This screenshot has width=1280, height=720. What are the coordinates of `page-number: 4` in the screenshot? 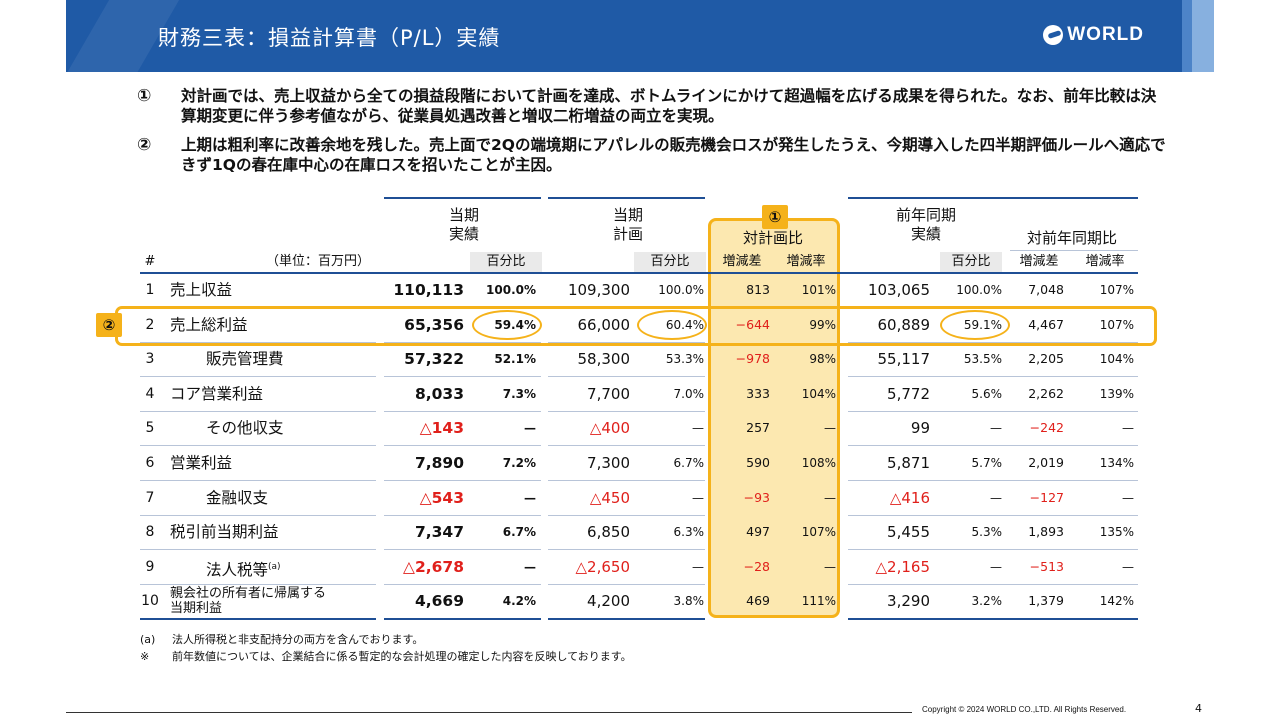 It's located at (1198, 708).